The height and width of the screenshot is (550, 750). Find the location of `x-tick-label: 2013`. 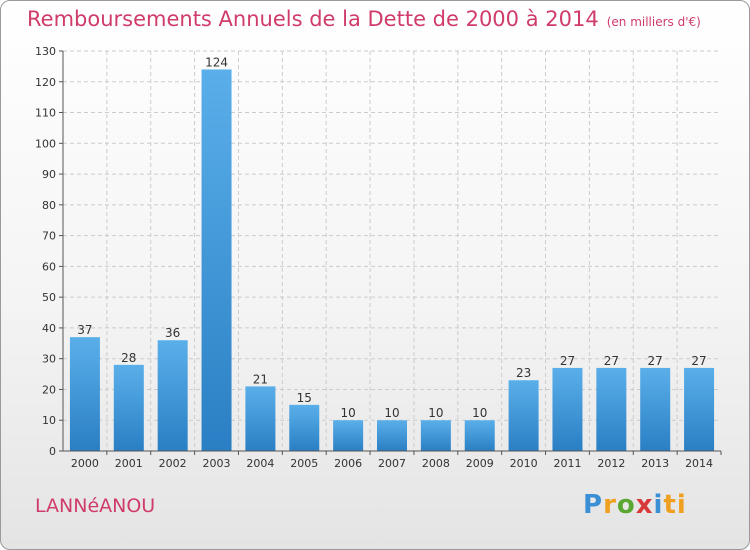

x-tick-label: 2013 is located at coordinates (655, 463).